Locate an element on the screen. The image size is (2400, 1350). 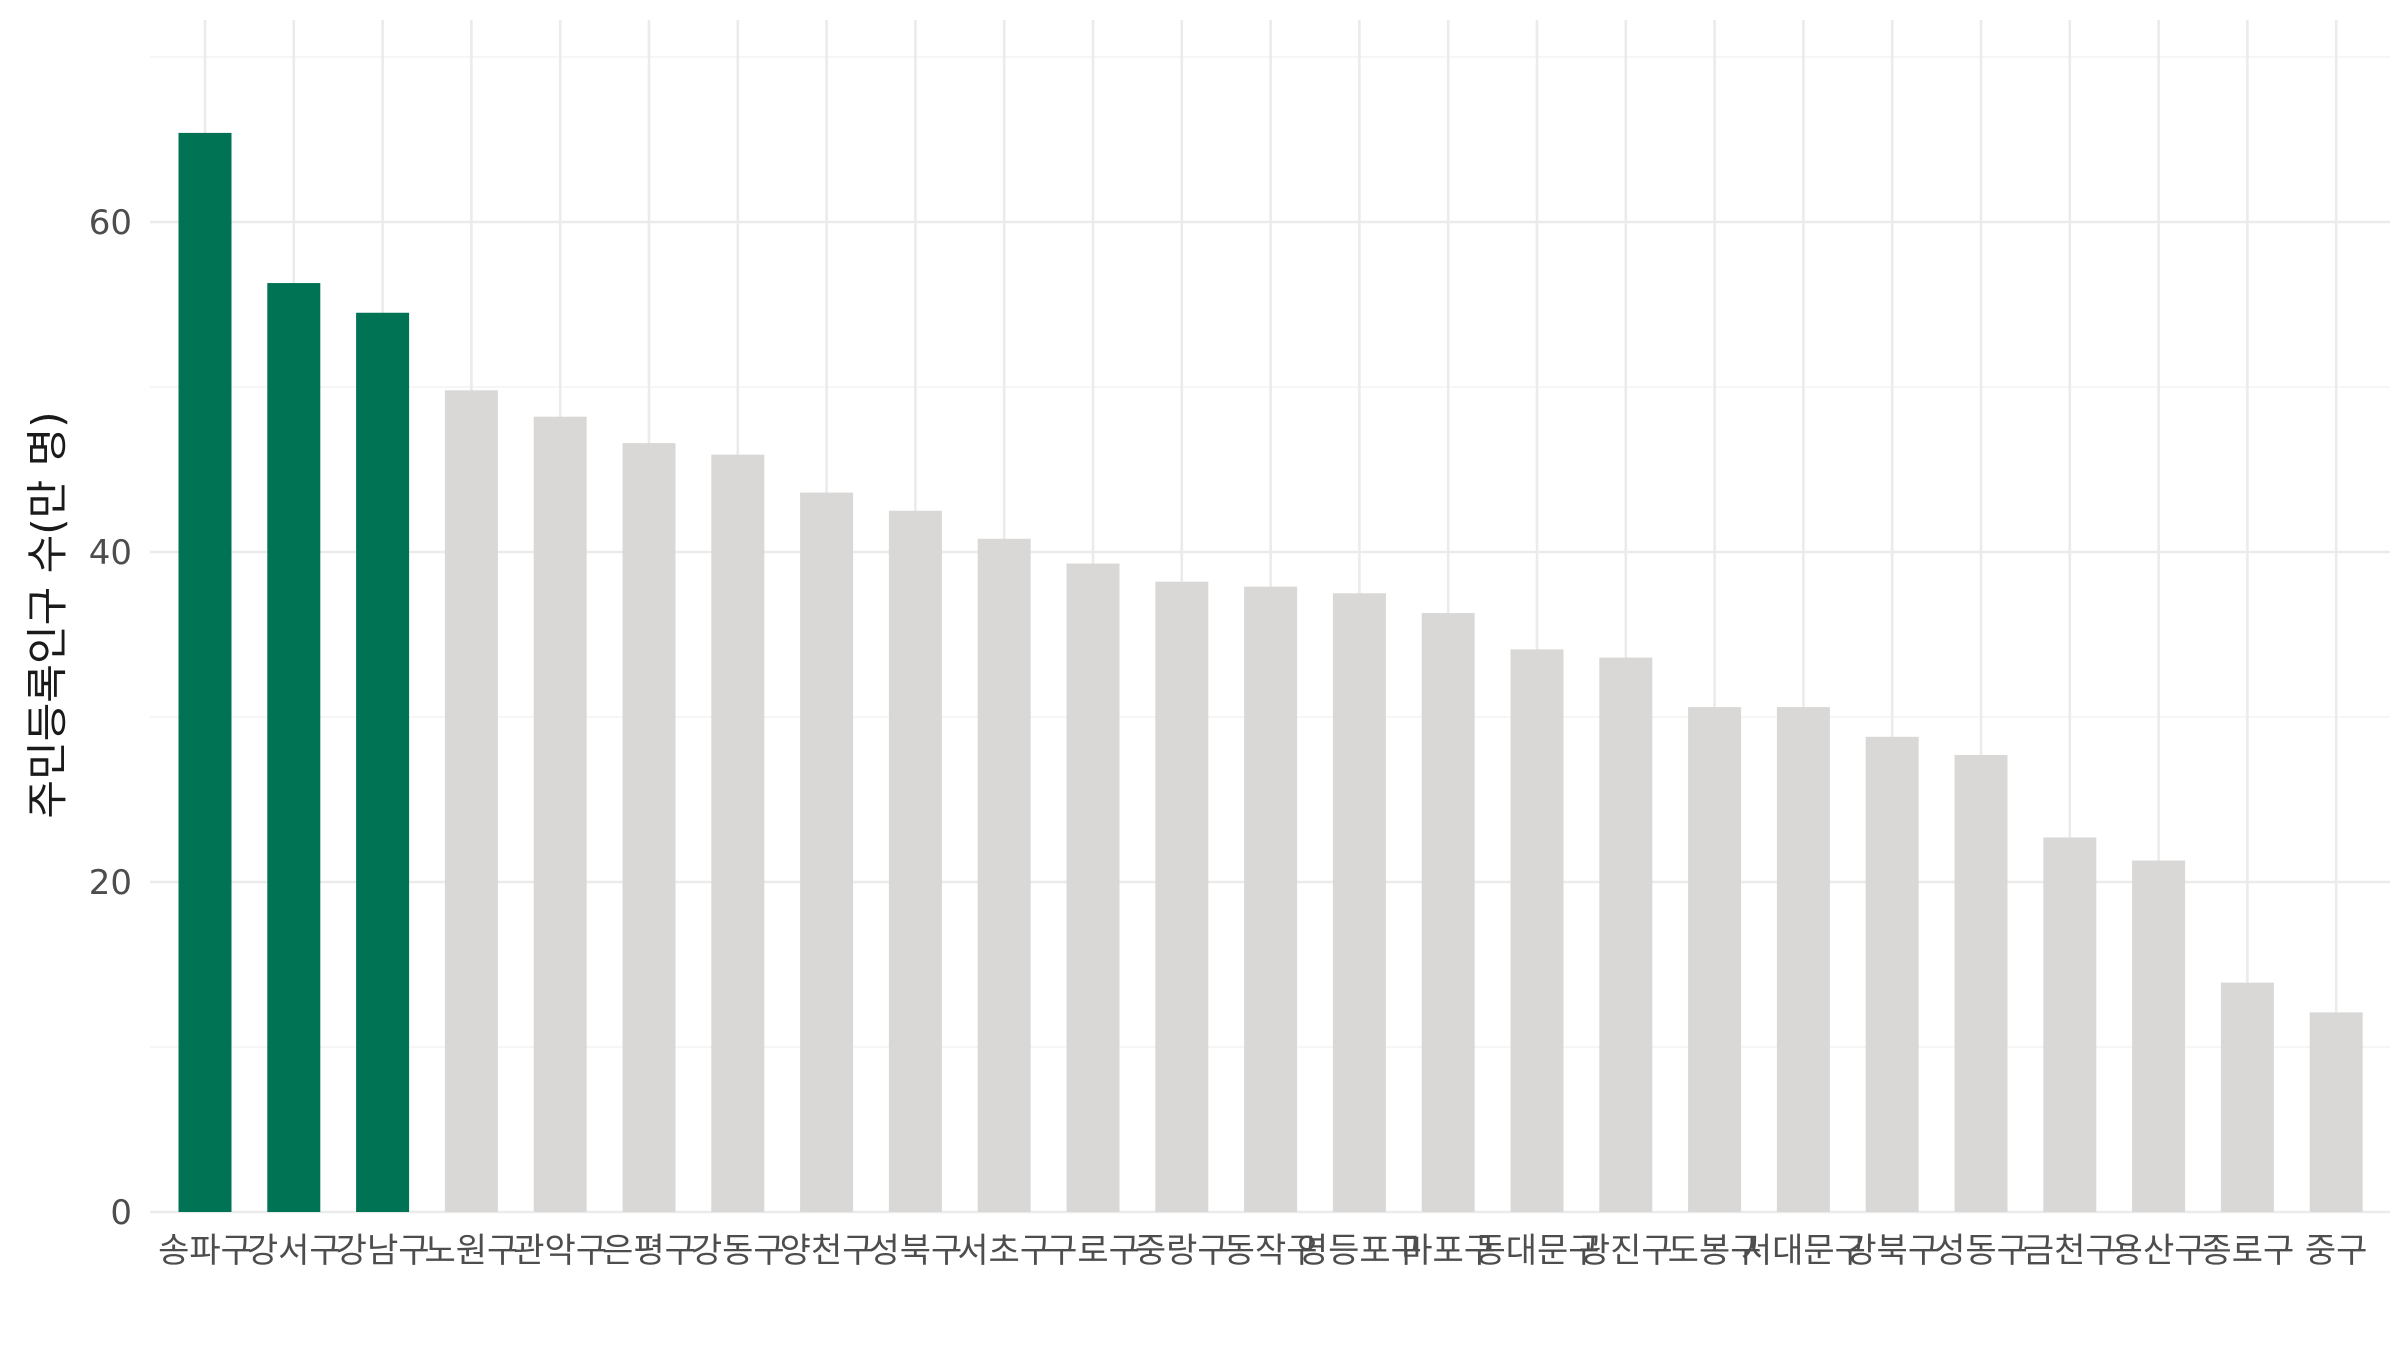
y-tick-label: 60 is located at coordinates (110, 223).